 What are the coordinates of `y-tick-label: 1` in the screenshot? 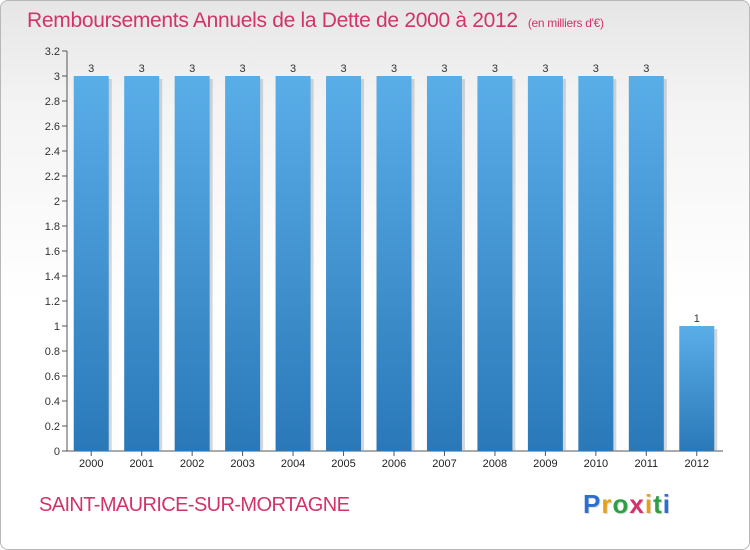 It's located at (57, 327).